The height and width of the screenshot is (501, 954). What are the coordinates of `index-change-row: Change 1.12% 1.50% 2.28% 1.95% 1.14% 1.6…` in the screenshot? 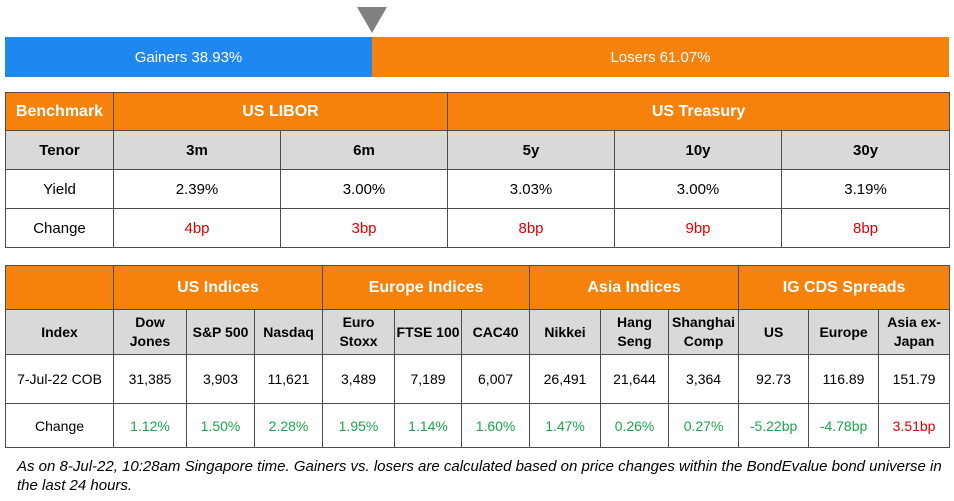 It's located at (478, 425).